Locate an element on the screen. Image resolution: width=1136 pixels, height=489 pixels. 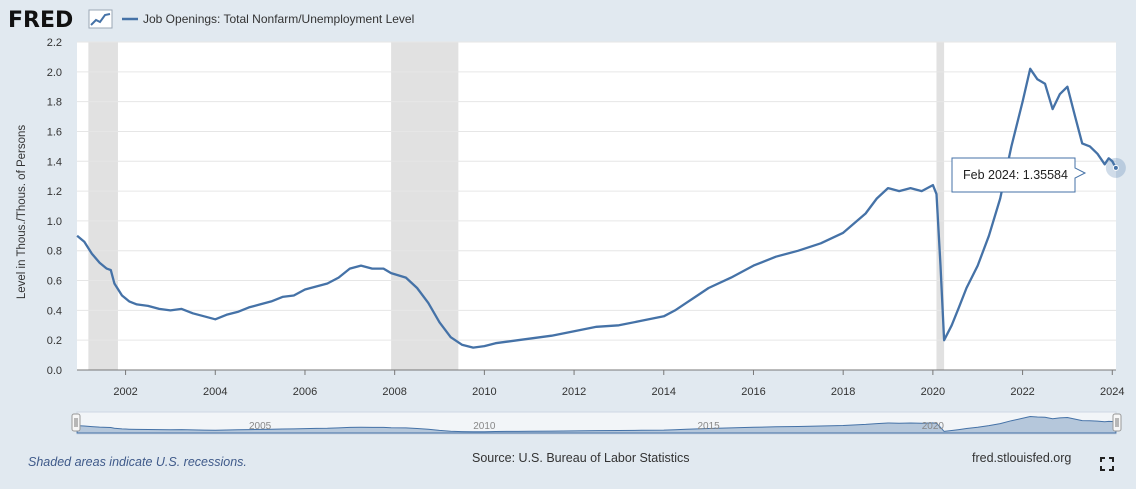
x-tick-label: 2008 is located at coordinates (394, 392).